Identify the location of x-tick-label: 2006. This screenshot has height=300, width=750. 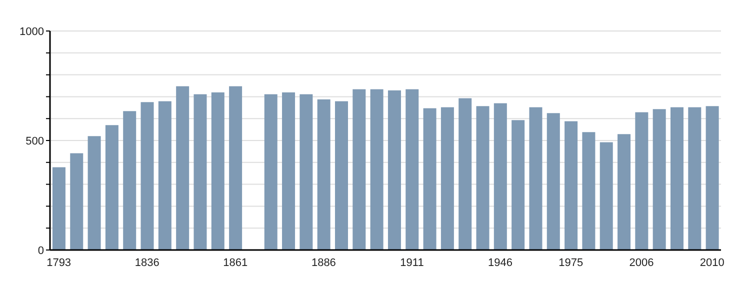
(641, 262).